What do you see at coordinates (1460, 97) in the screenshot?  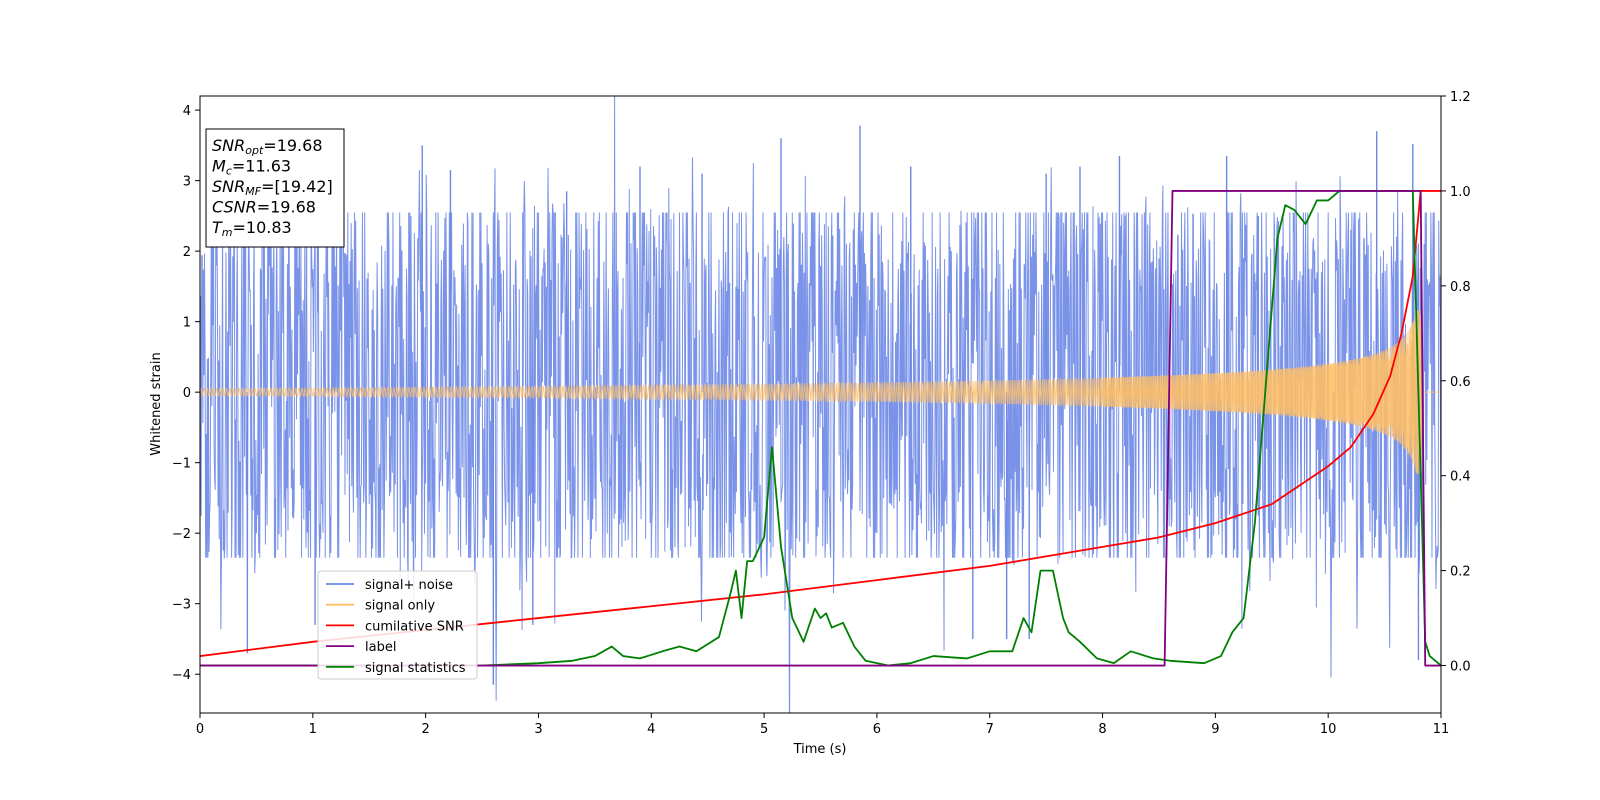 I see `y-right-tick-label-6: 1.2` at bounding box center [1460, 97].